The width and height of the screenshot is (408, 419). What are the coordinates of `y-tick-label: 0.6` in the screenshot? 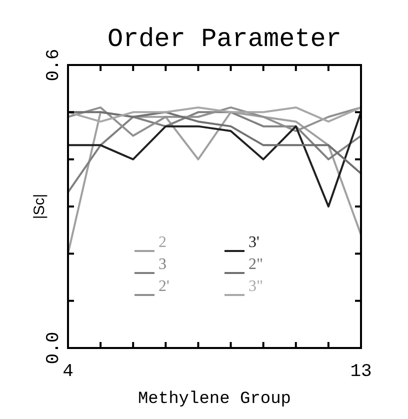 It's located at (54, 65).